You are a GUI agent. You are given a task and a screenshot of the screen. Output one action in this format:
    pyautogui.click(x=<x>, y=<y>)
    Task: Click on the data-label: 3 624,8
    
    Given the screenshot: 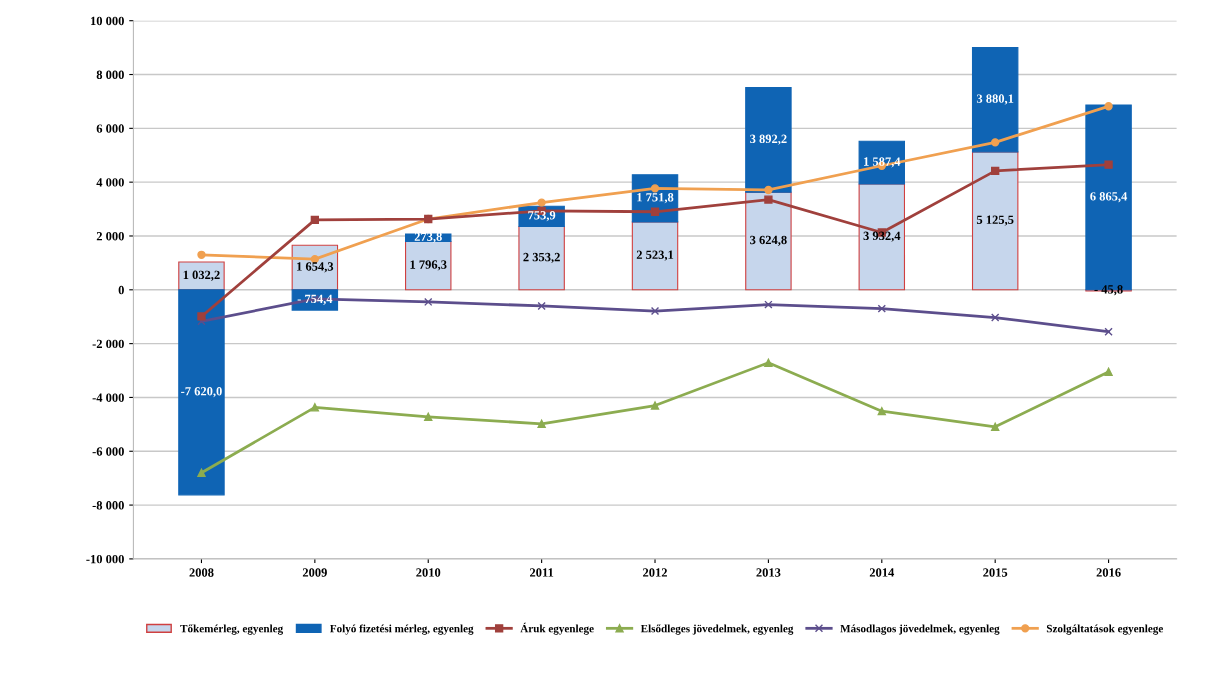 What is the action you would take?
    pyautogui.click(x=768, y=240)
    